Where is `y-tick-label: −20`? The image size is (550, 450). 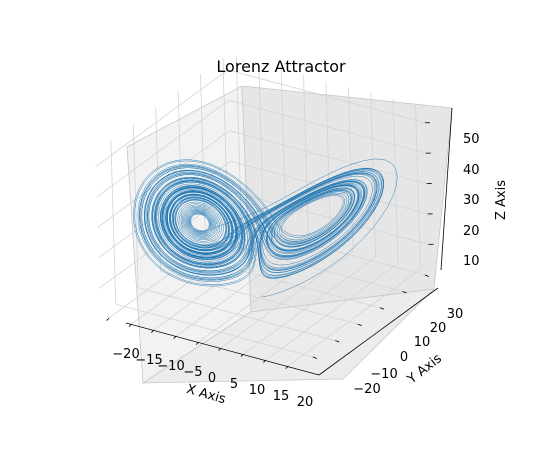
y-tick-label: −20 is located at coordinates (366, 389).